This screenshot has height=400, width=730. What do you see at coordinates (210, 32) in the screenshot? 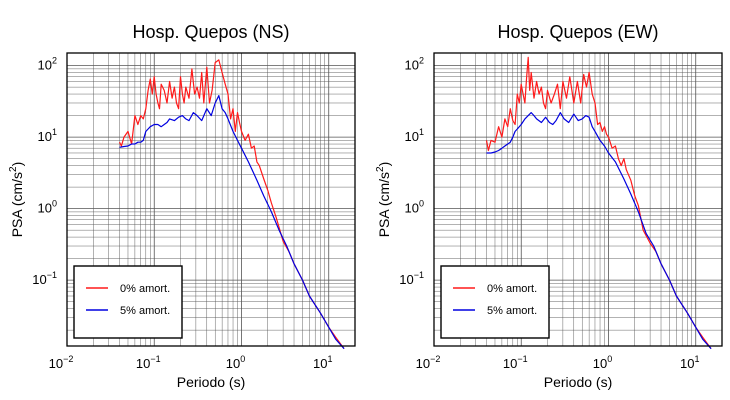
I see `chart-title: Hosp. Quepos (NS)` at bounding box center [210, 32].